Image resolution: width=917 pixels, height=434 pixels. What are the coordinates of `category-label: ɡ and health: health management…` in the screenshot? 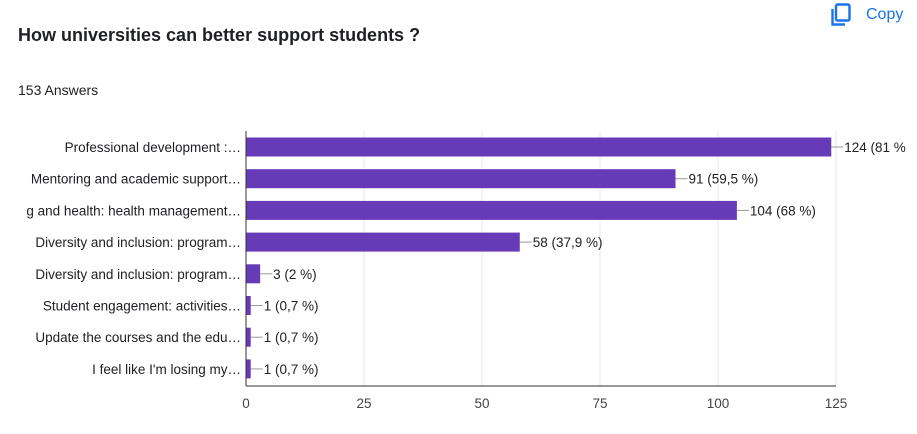 It's located at (133, 210).